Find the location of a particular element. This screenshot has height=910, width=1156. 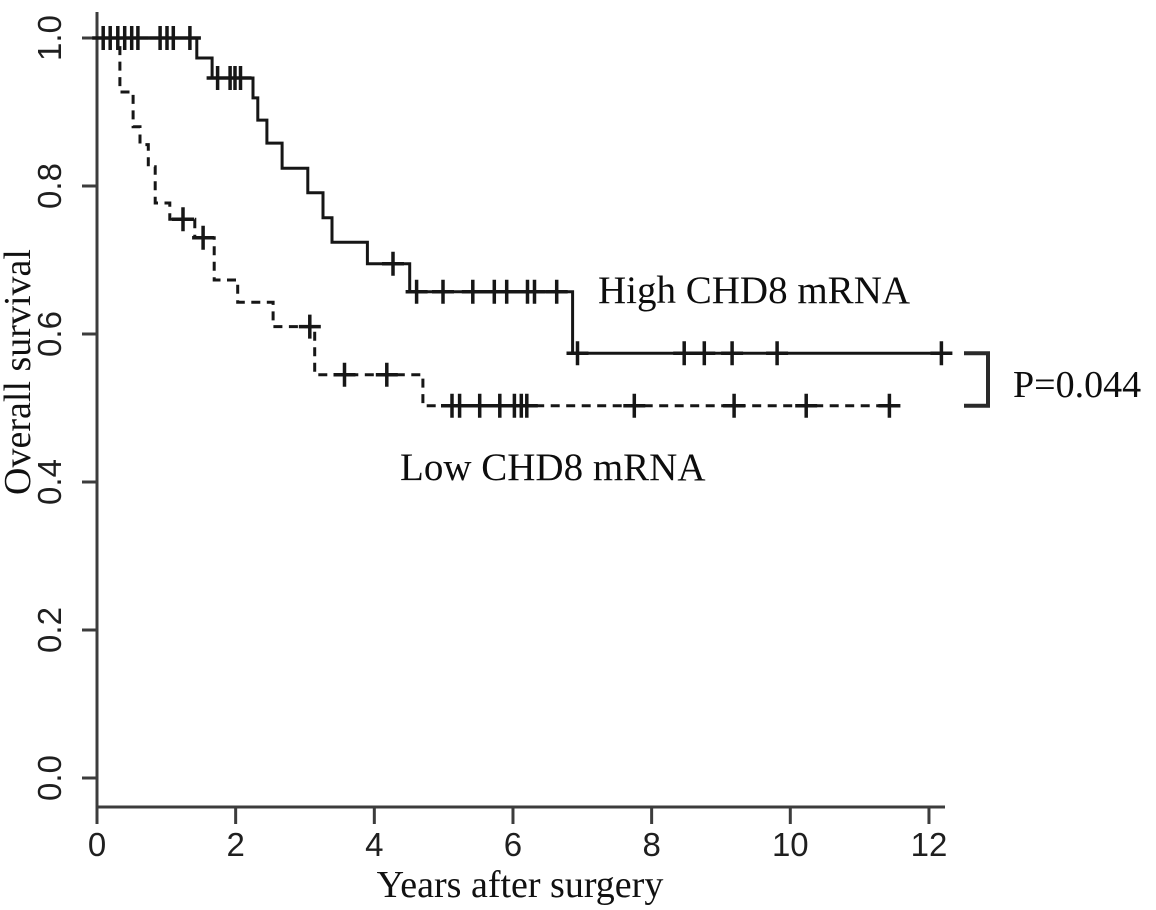

x-tick-label: 4 is located at coordinates (374, 844).